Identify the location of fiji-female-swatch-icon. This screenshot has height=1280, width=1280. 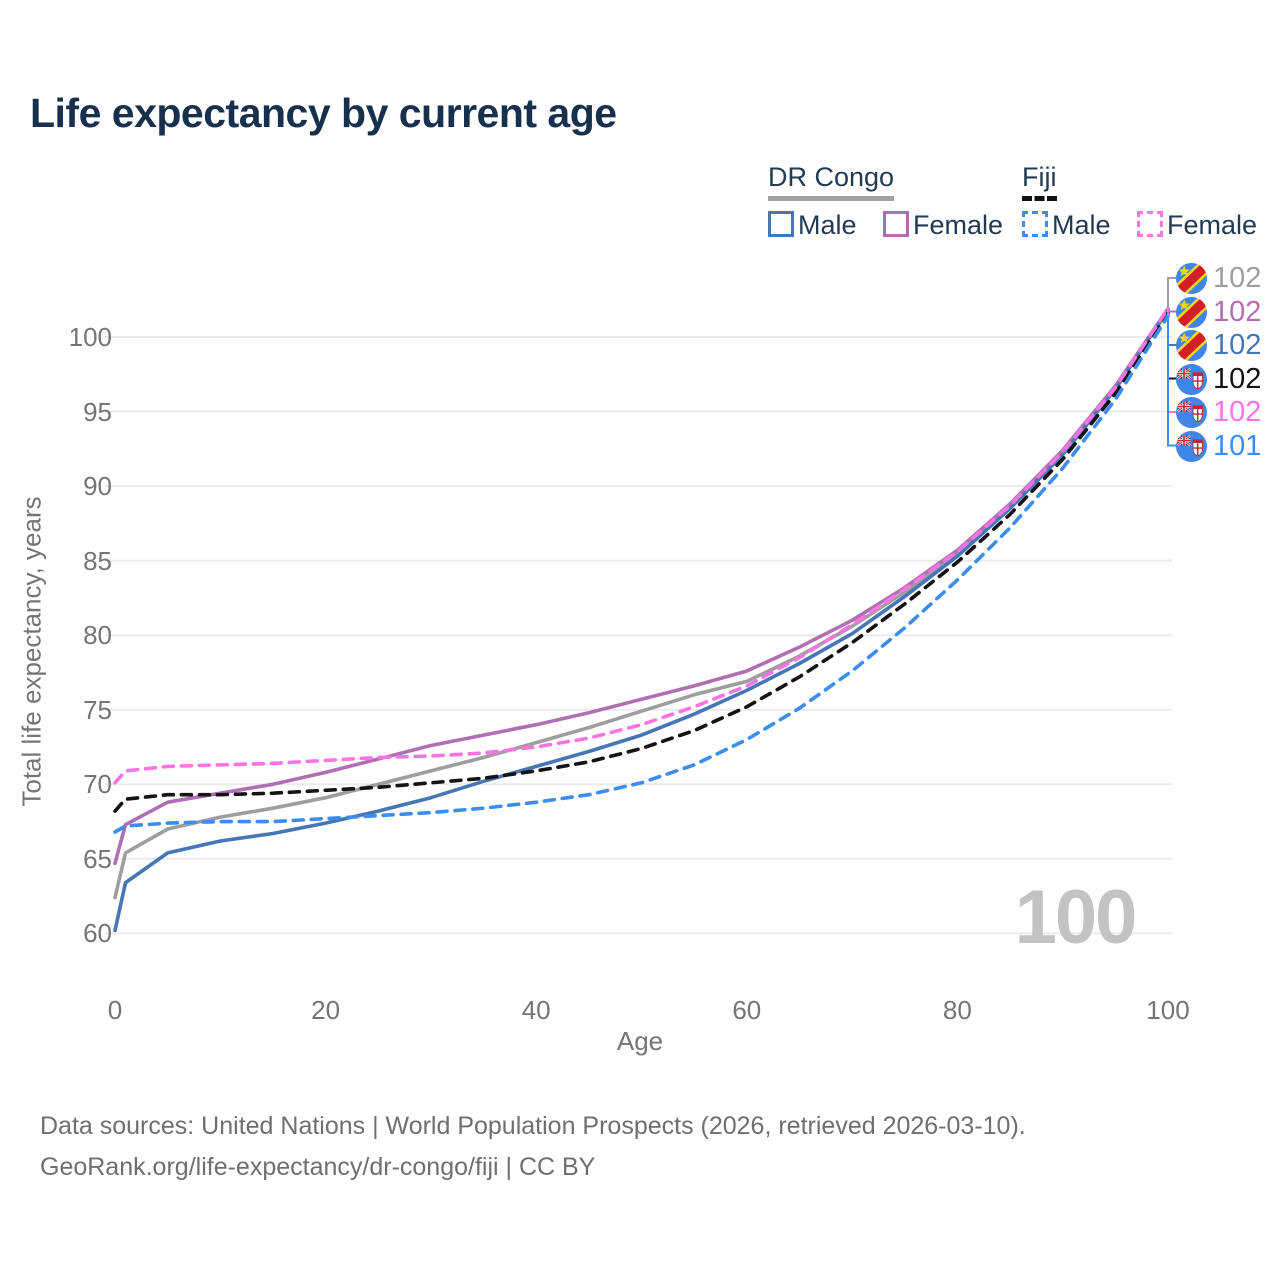
(1149, 224).